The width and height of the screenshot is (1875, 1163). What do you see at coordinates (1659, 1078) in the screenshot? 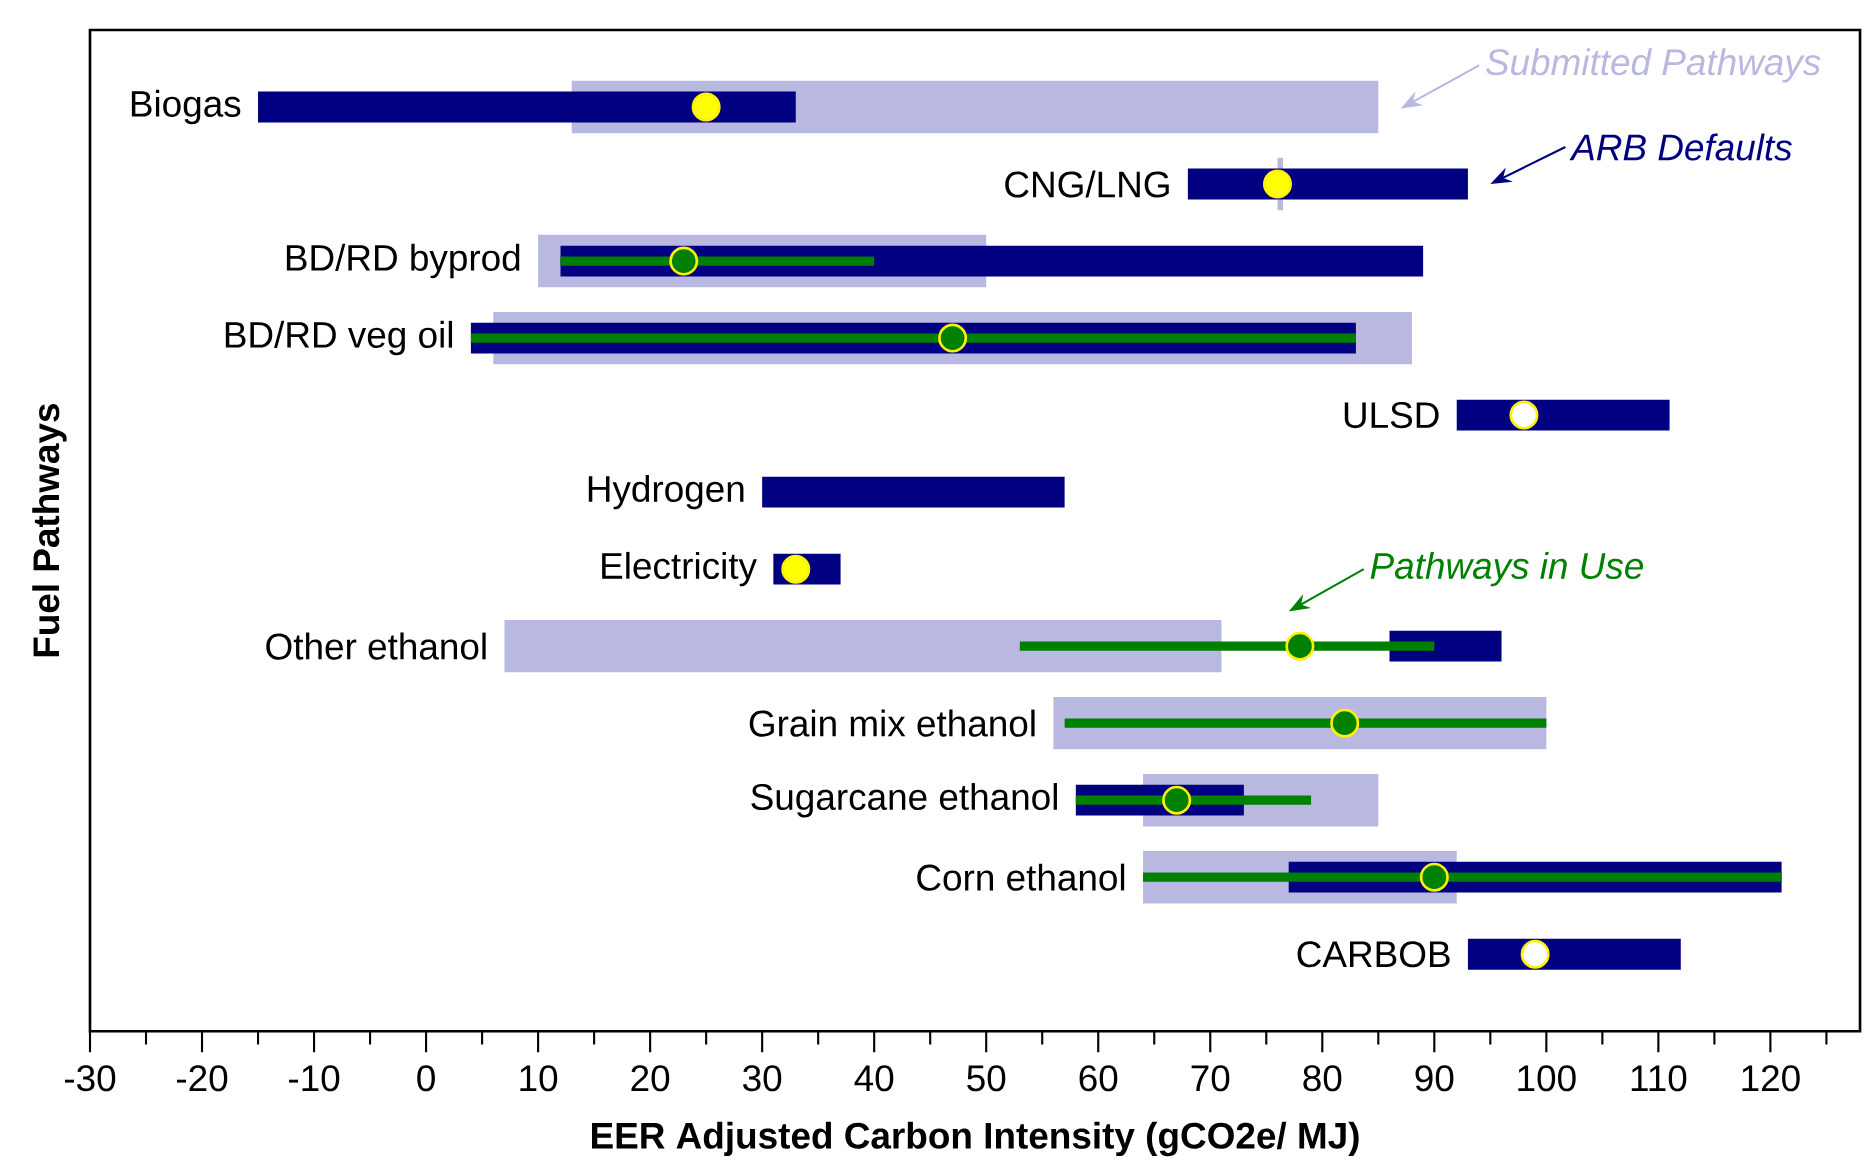
I see `x-tick-label: 110` at bounding box center [1659, 1078].